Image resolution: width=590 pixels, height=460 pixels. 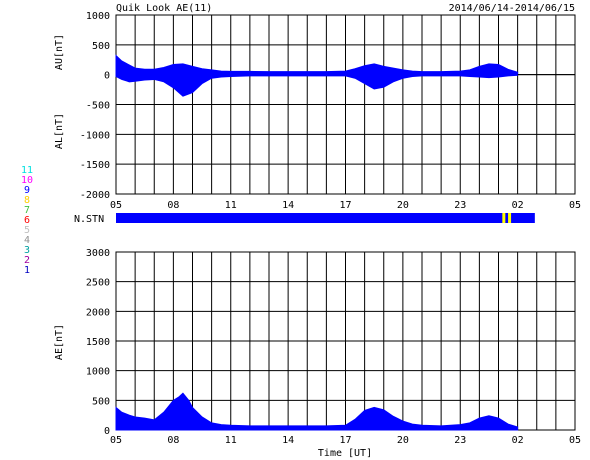 What do you see at coordinates (98, 372) in the screenshot?
I see `ae-tick-label: 1000` at bounding box center [98, 372].